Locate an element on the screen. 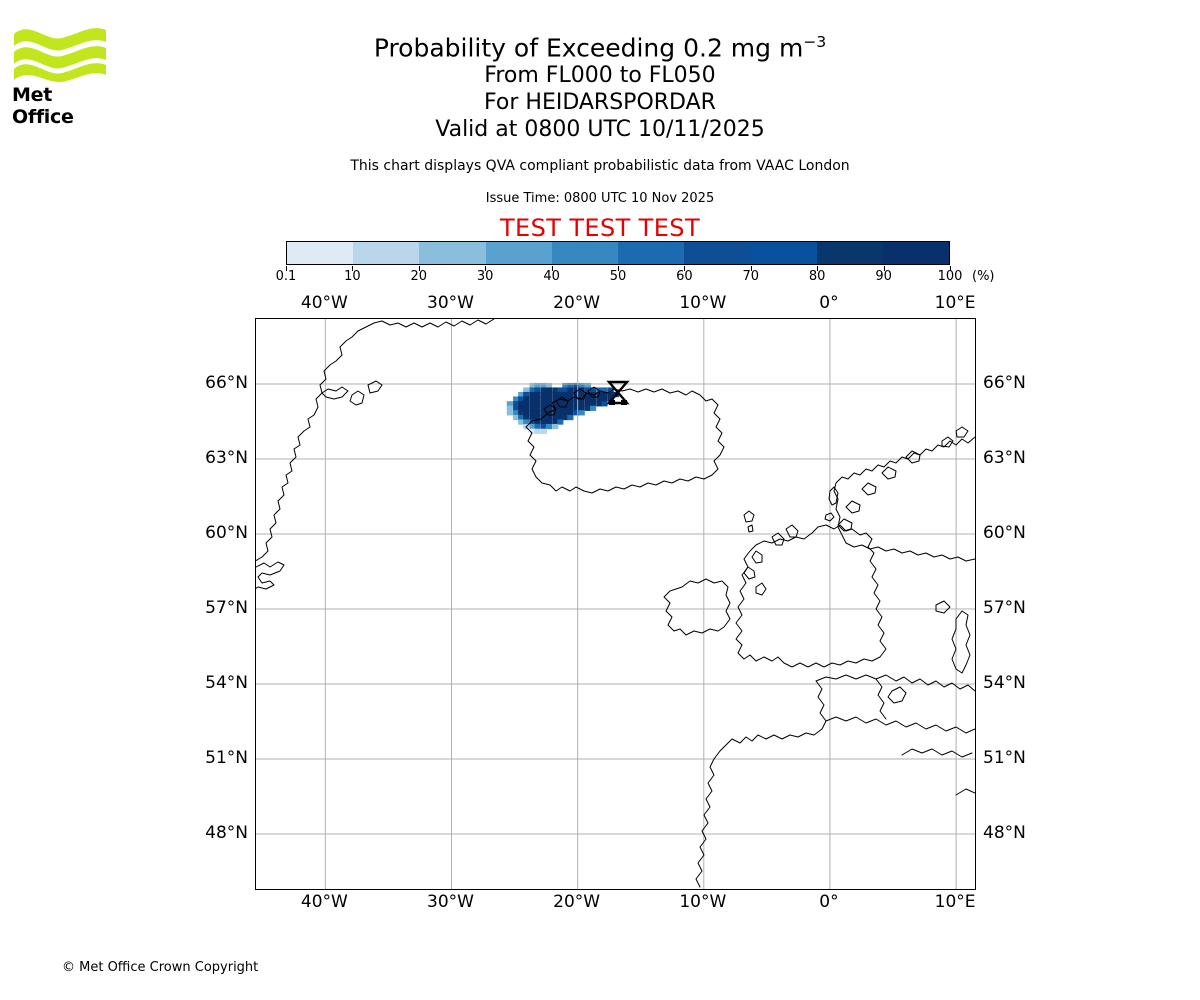 This screenshot has height=1000, width=1200. coast-netherlands-west is located at coordinates (881, 699).